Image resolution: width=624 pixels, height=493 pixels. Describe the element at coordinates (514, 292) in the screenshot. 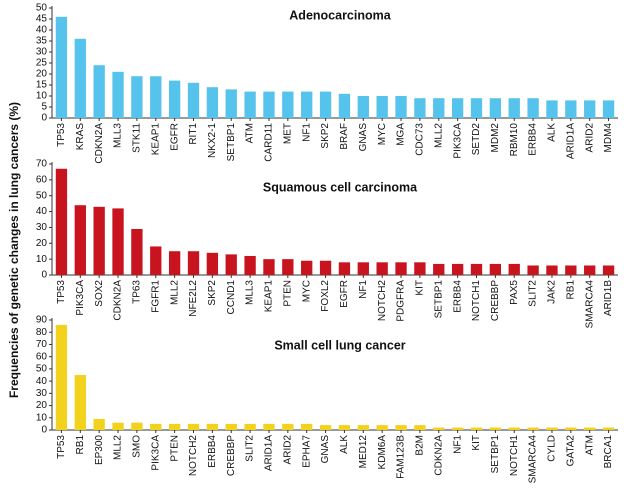

I see `x-tick-label: PAX5` at that location.